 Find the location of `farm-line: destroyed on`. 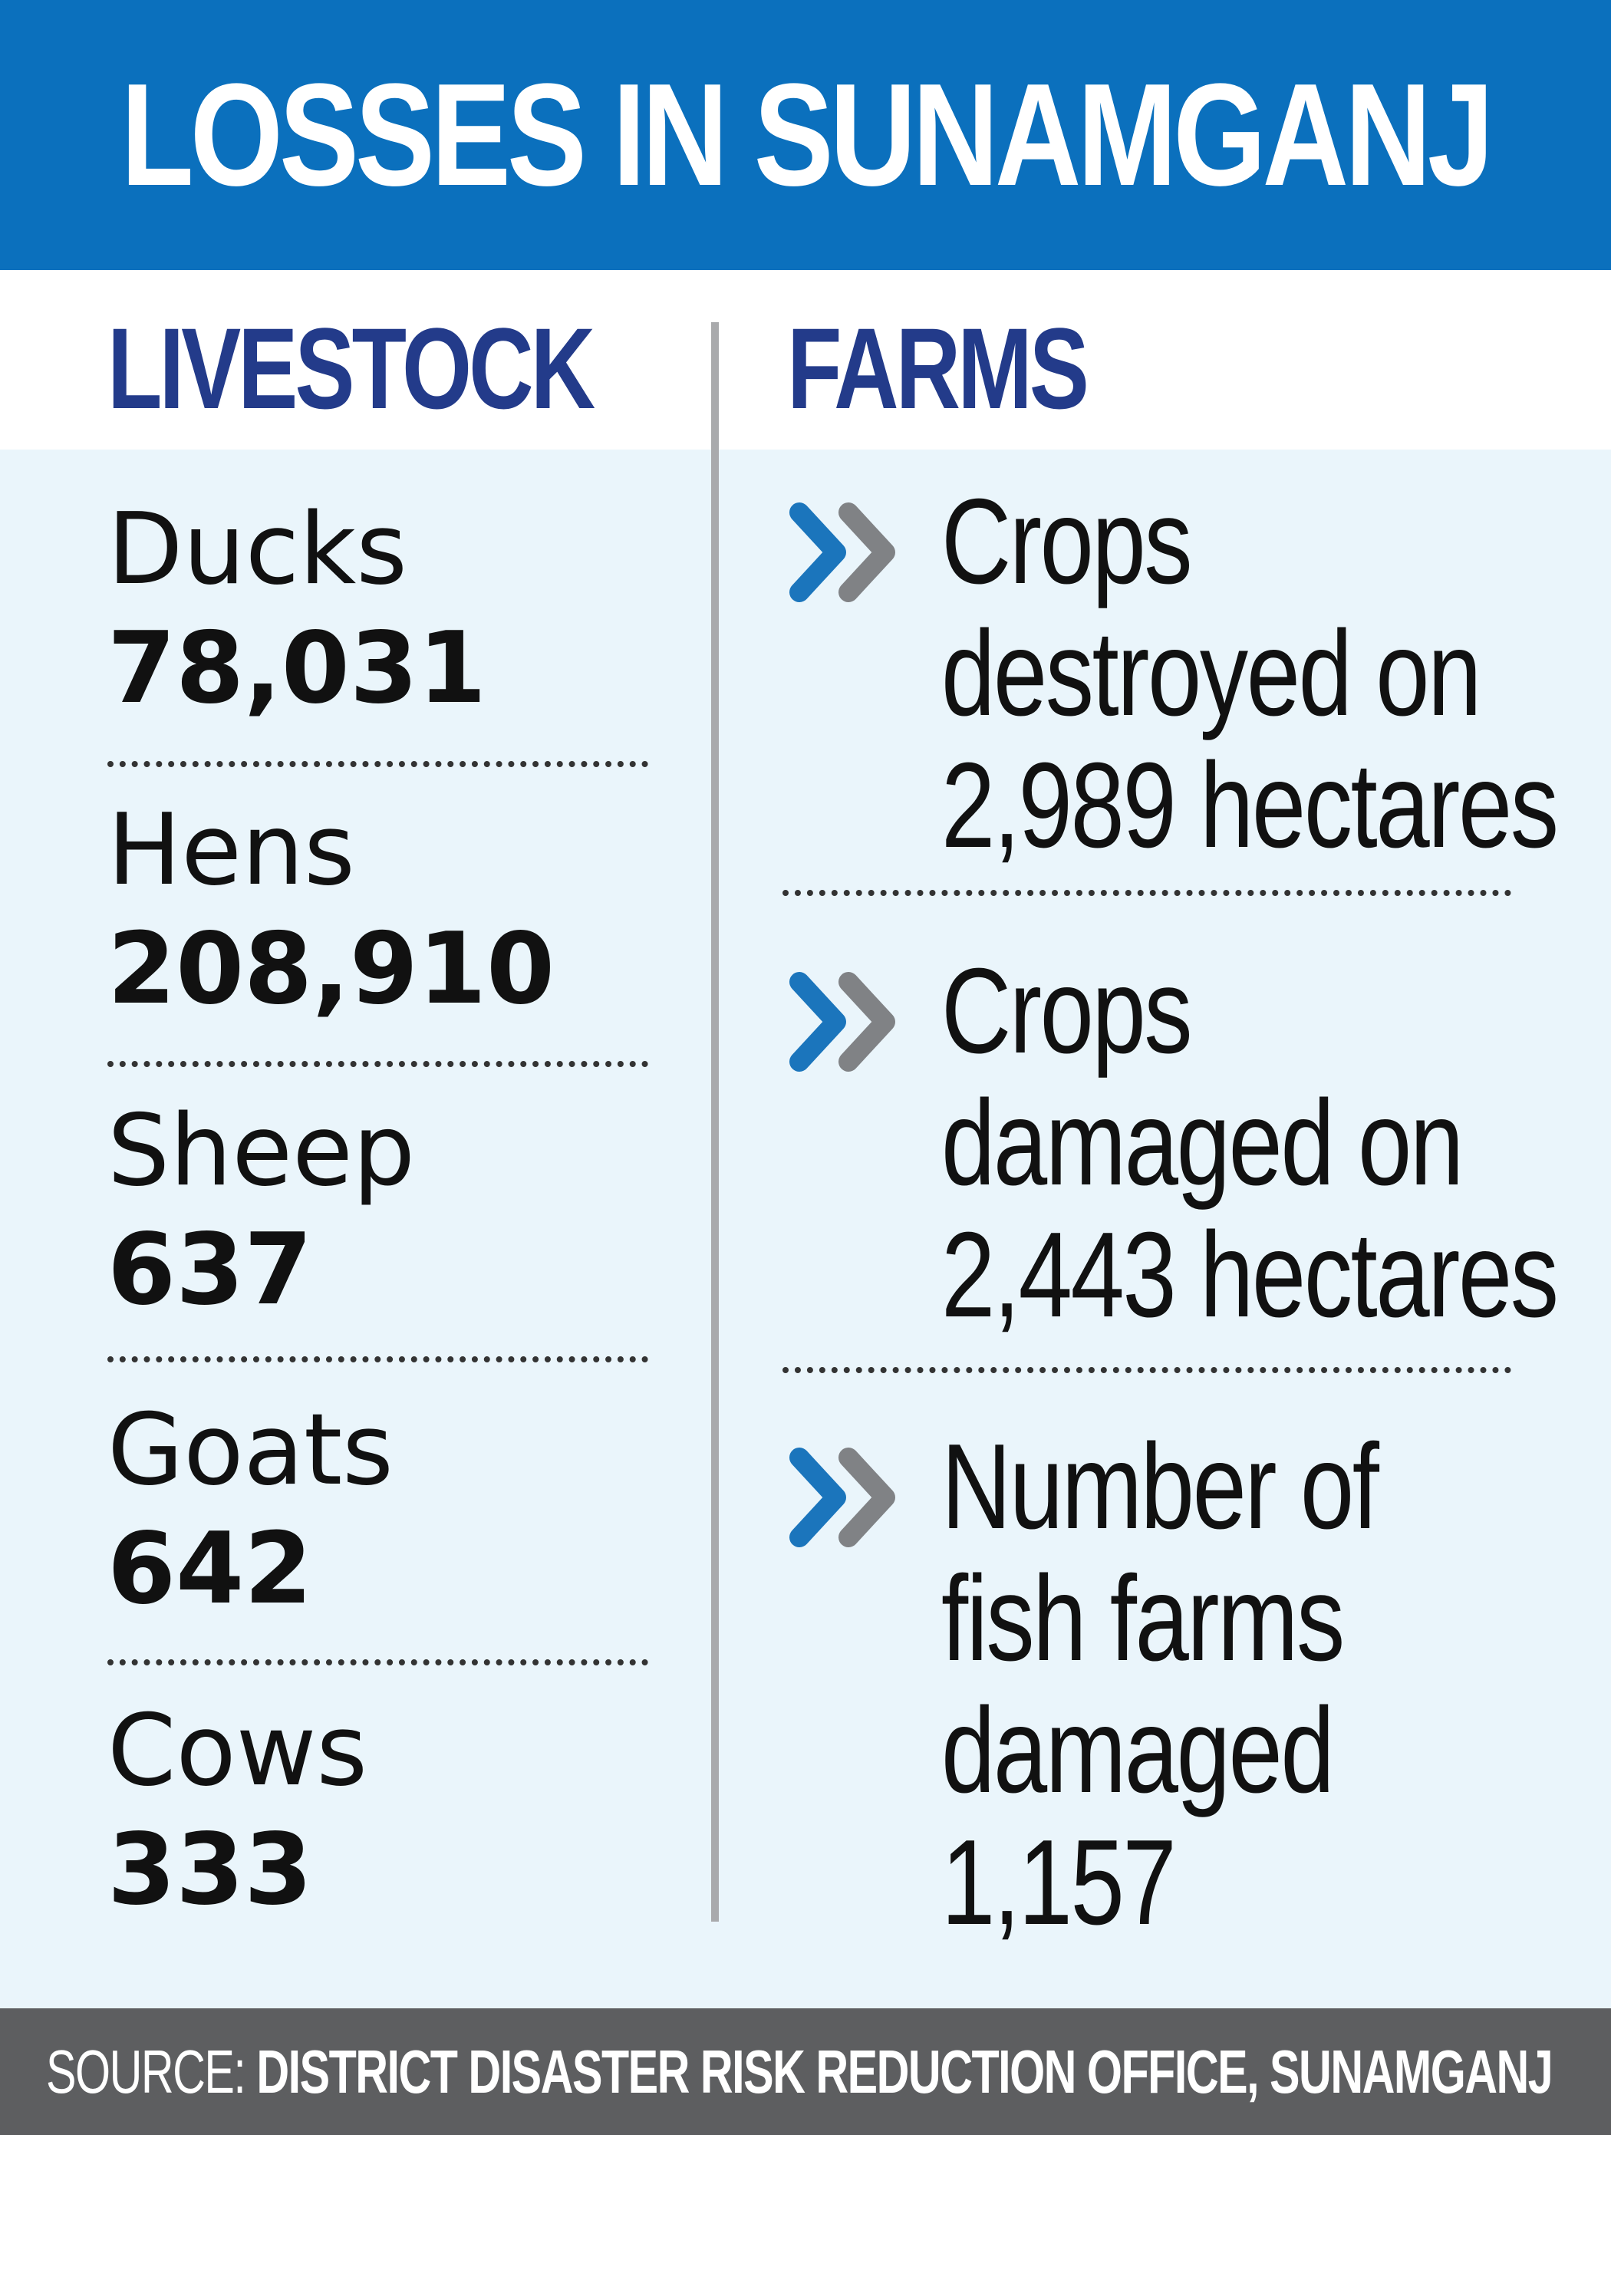

farm-line: destroyed on is located at coordinates (1211, 673).